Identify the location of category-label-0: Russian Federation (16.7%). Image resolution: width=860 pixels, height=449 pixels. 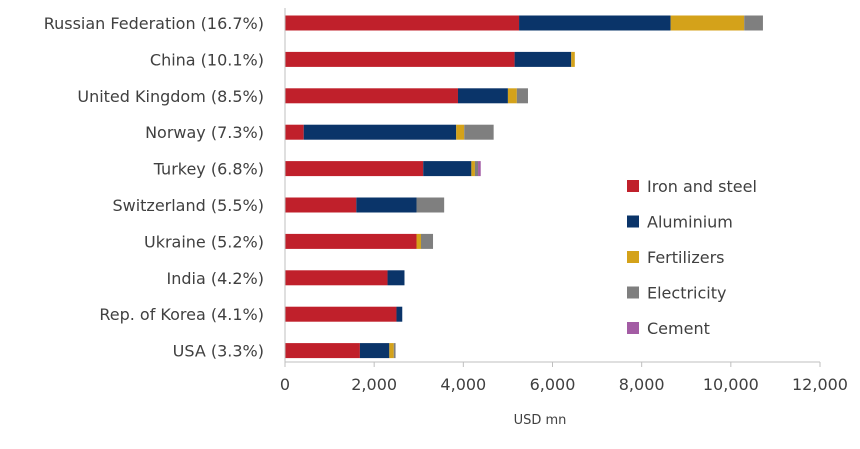
(154, 23).